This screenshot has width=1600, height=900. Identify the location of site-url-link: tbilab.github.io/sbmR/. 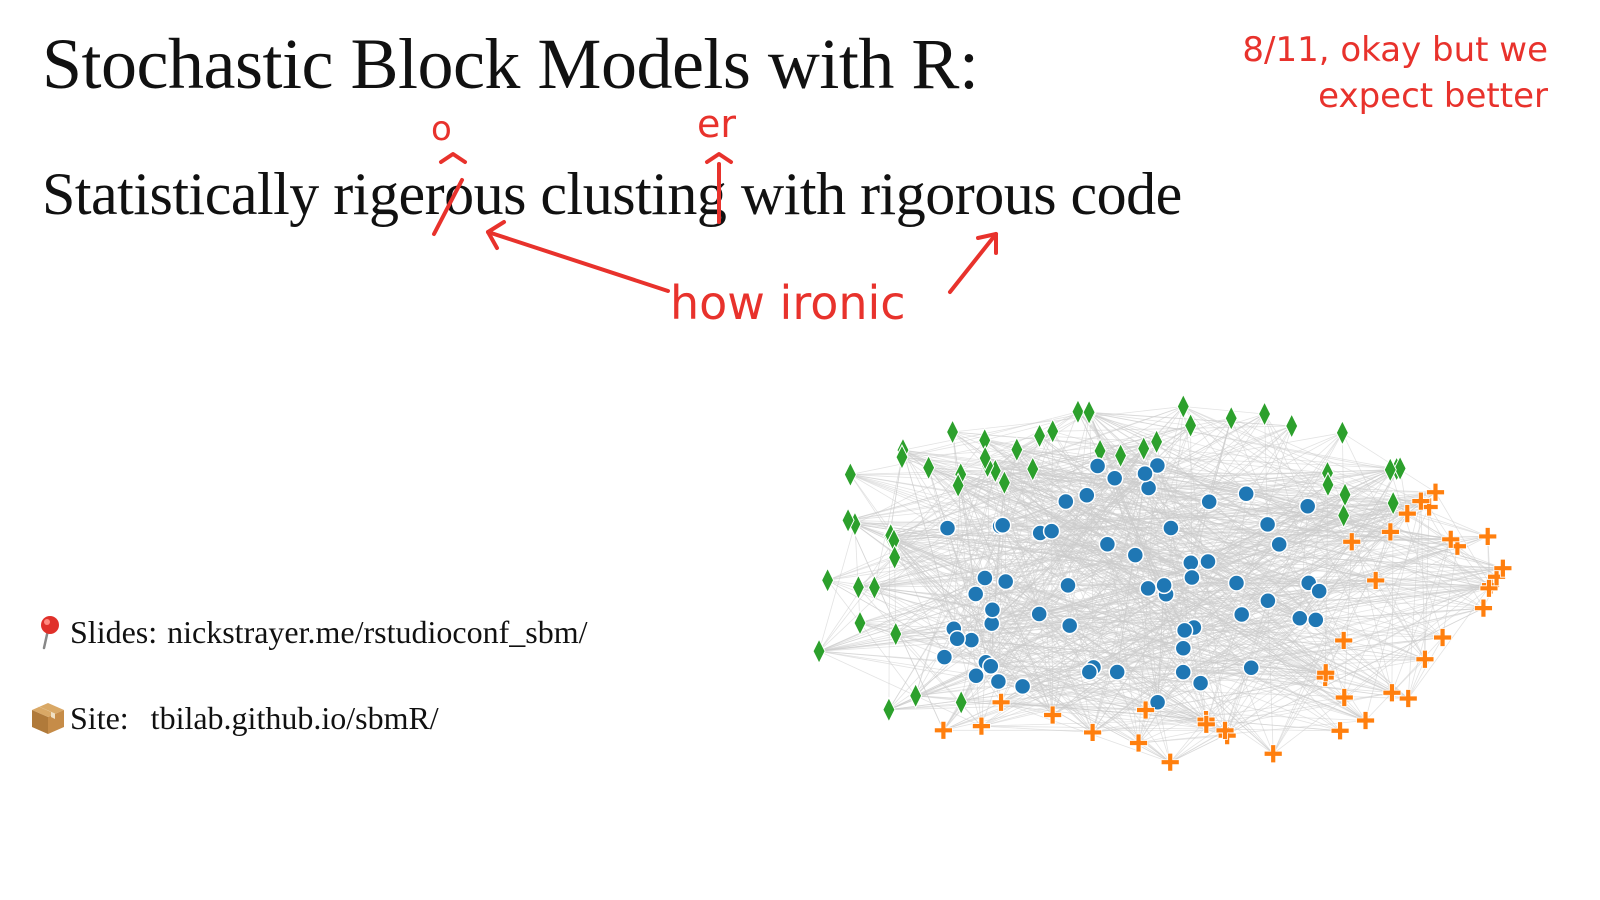
(294, 718).